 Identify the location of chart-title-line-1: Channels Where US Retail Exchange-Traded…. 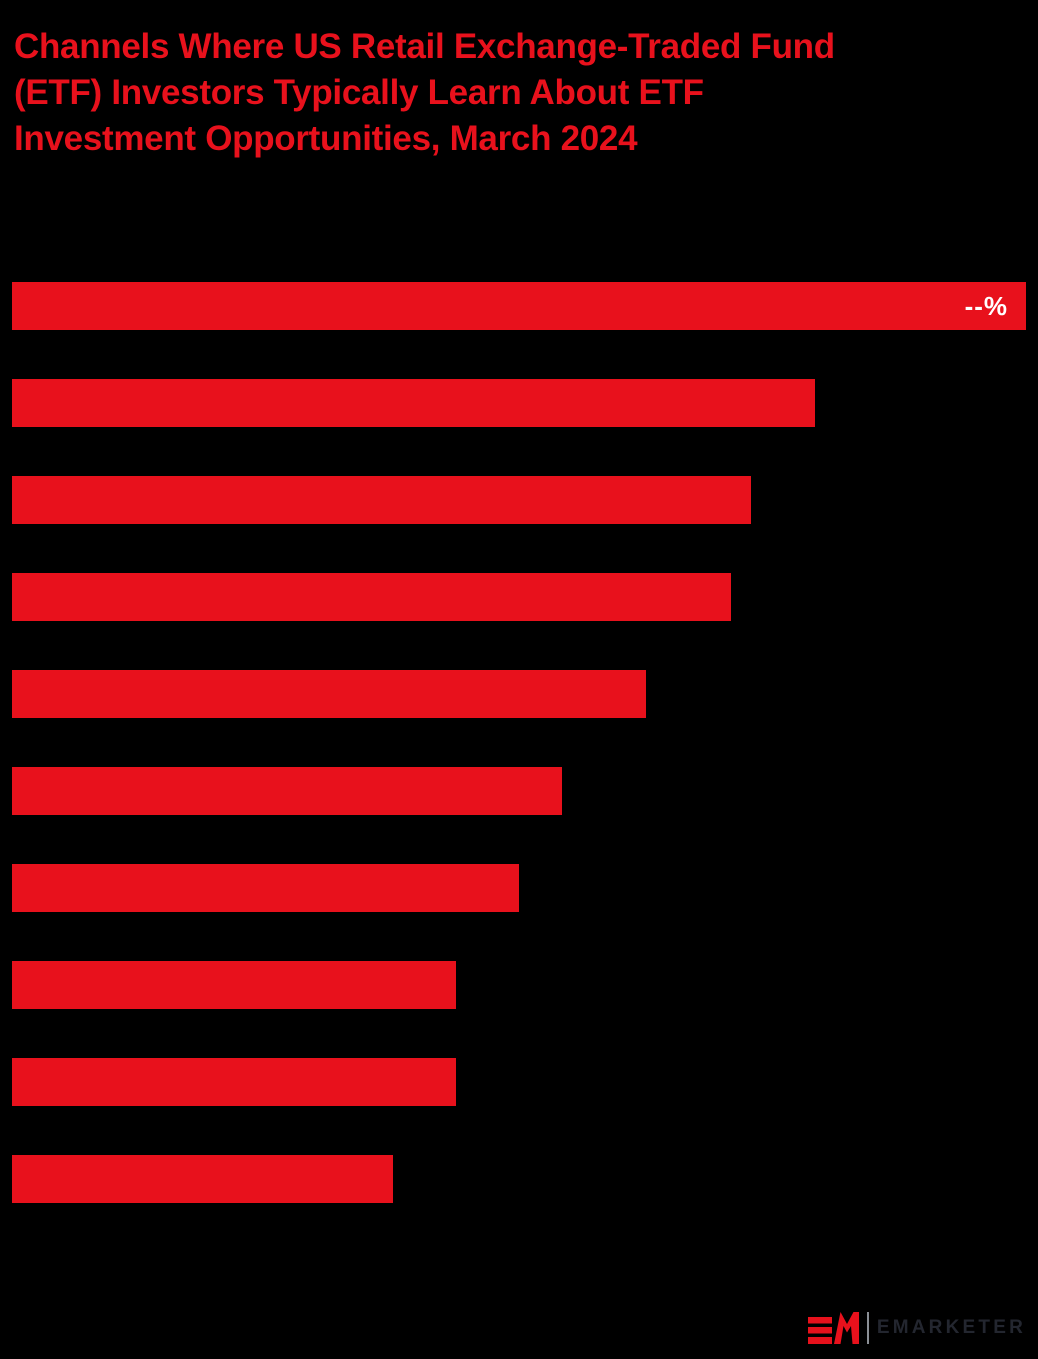
(424, 46).